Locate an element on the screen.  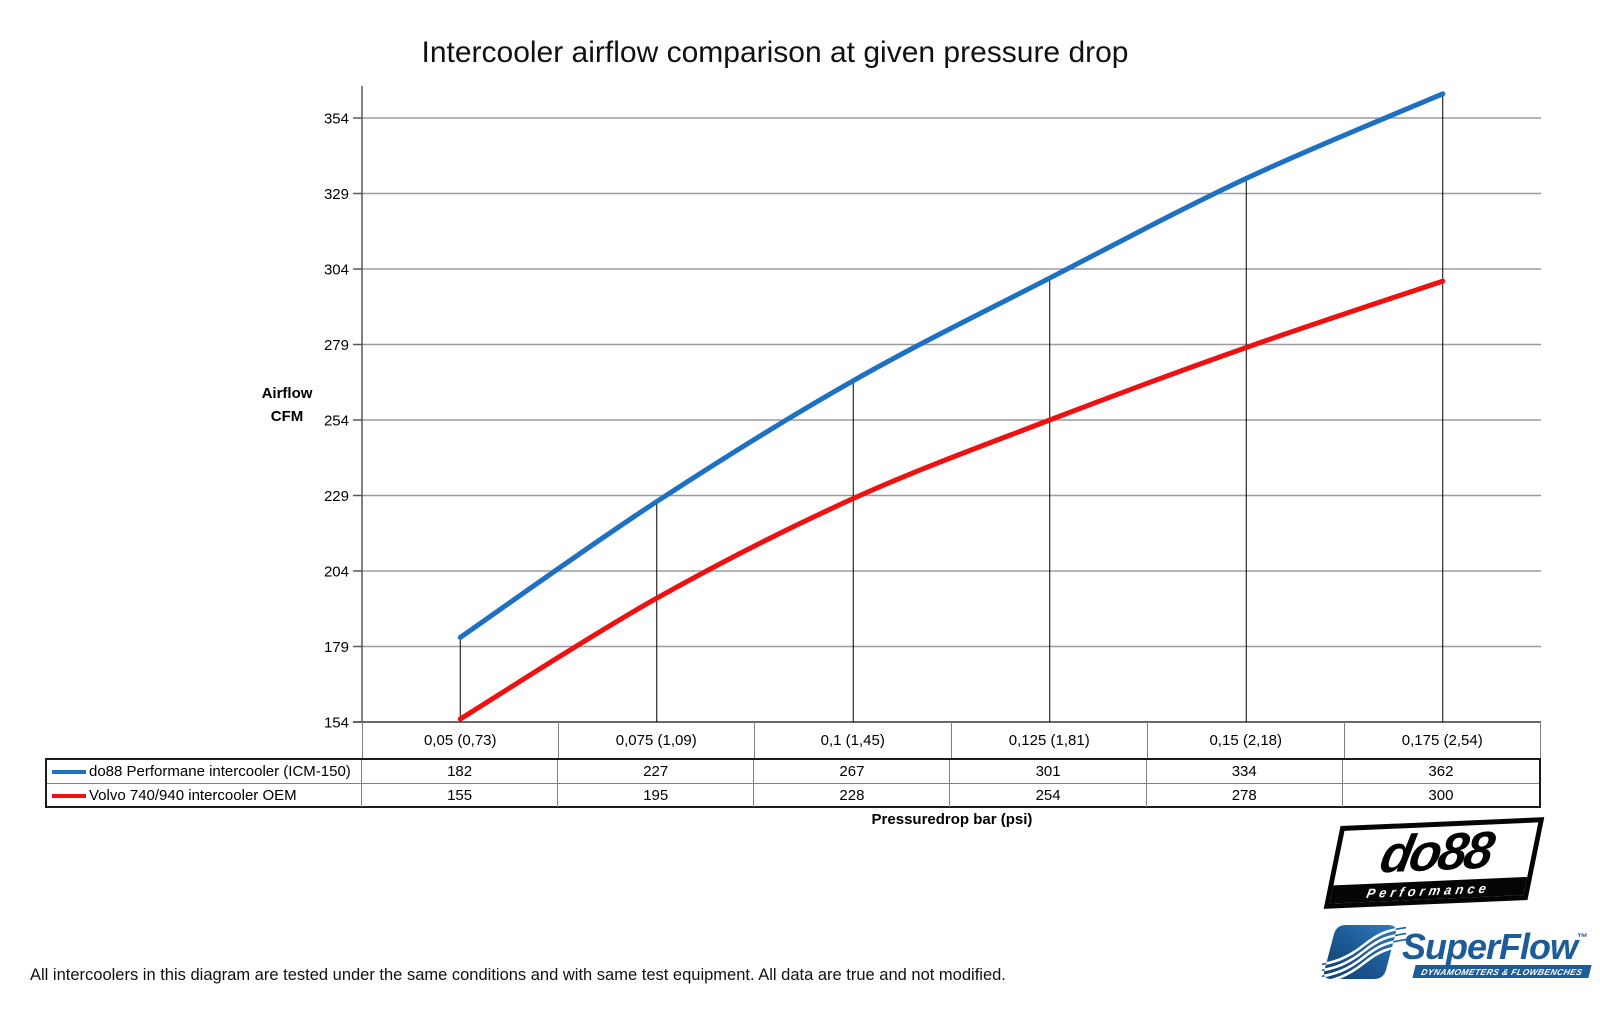
value-cell: 155 is located at coordinates (460, 795).